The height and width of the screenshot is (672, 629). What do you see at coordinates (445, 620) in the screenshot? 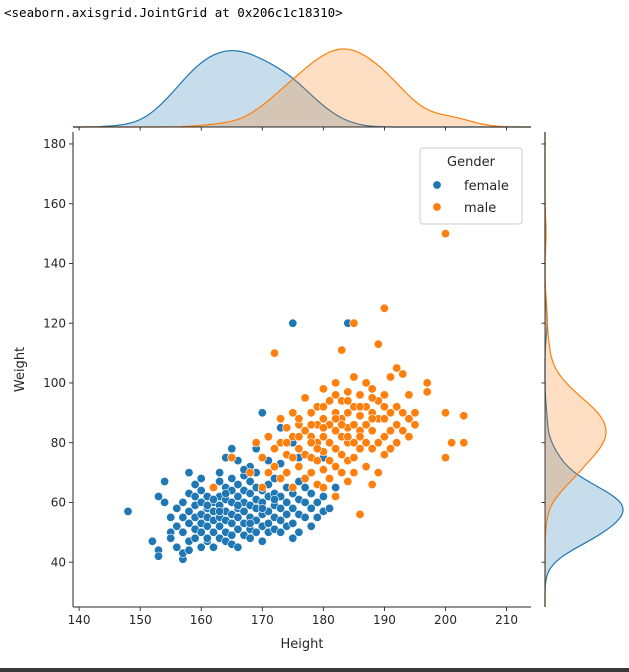
I see `x-tick-label: 200` at bounding box center [445, 620].